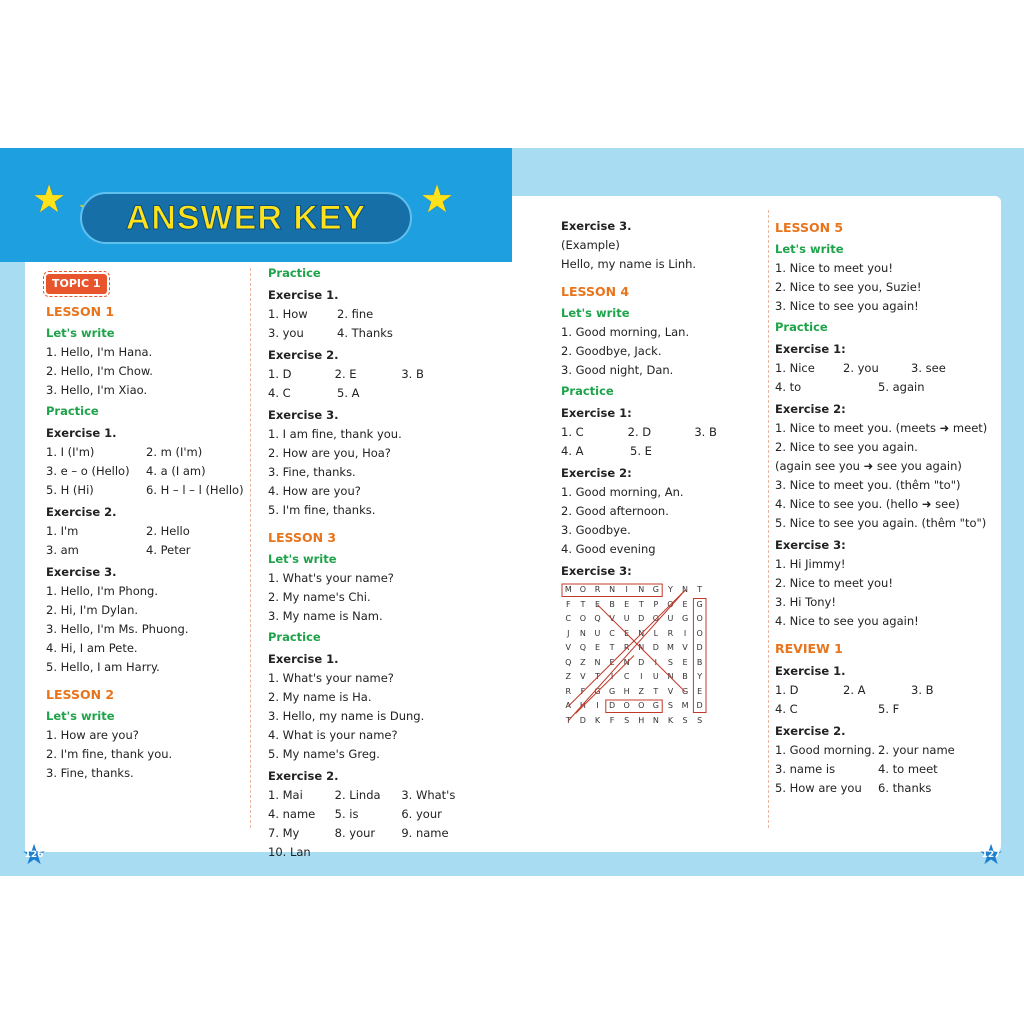  Describe the element at coordinates (626, 655) in the screenshot. I see `word-highlight-diagonal` at that location.